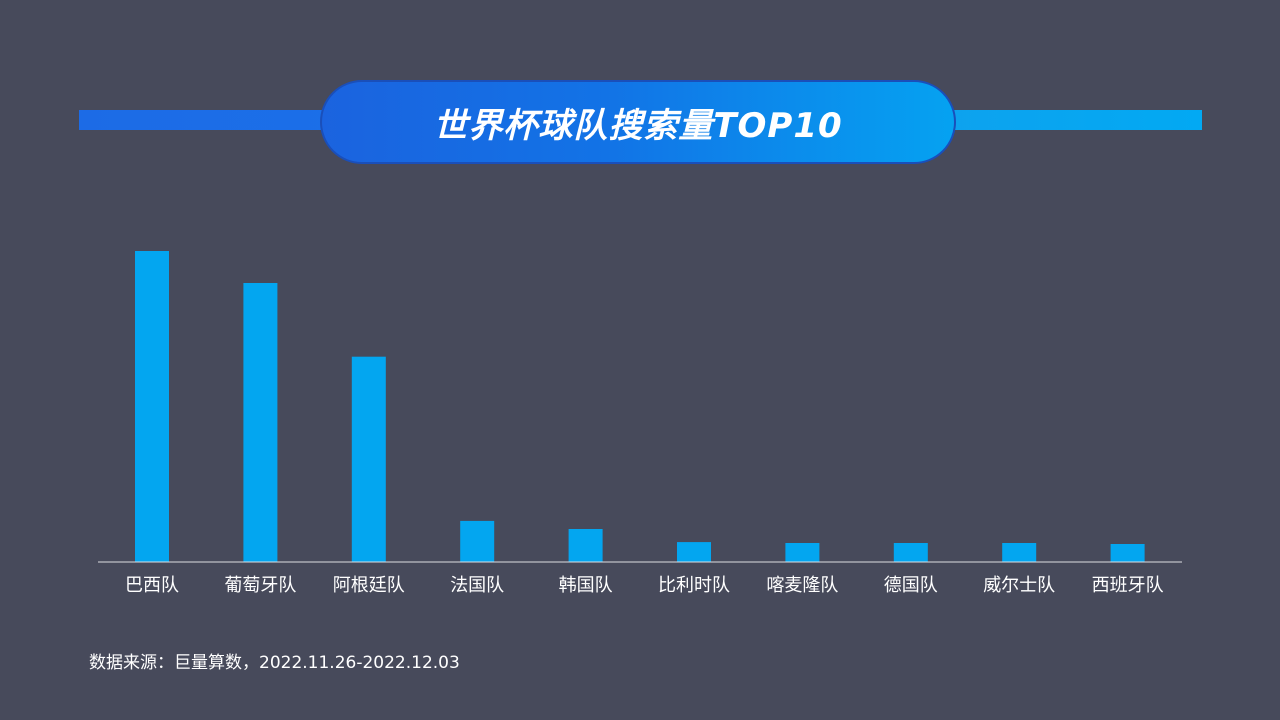  Describe the element at coordinates (911, 585) in the screenshot. I see `x-tick-label: 德国队` at that location.